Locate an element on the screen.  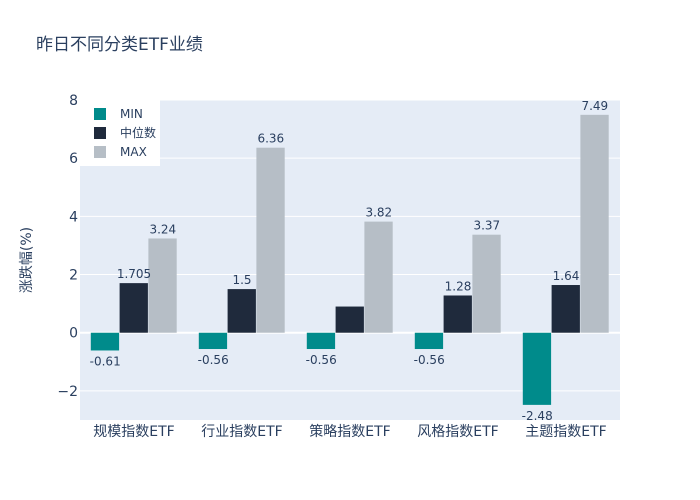
chart-title: 昨日不同分类ETF业绩 is located at coordinates (119, 45).